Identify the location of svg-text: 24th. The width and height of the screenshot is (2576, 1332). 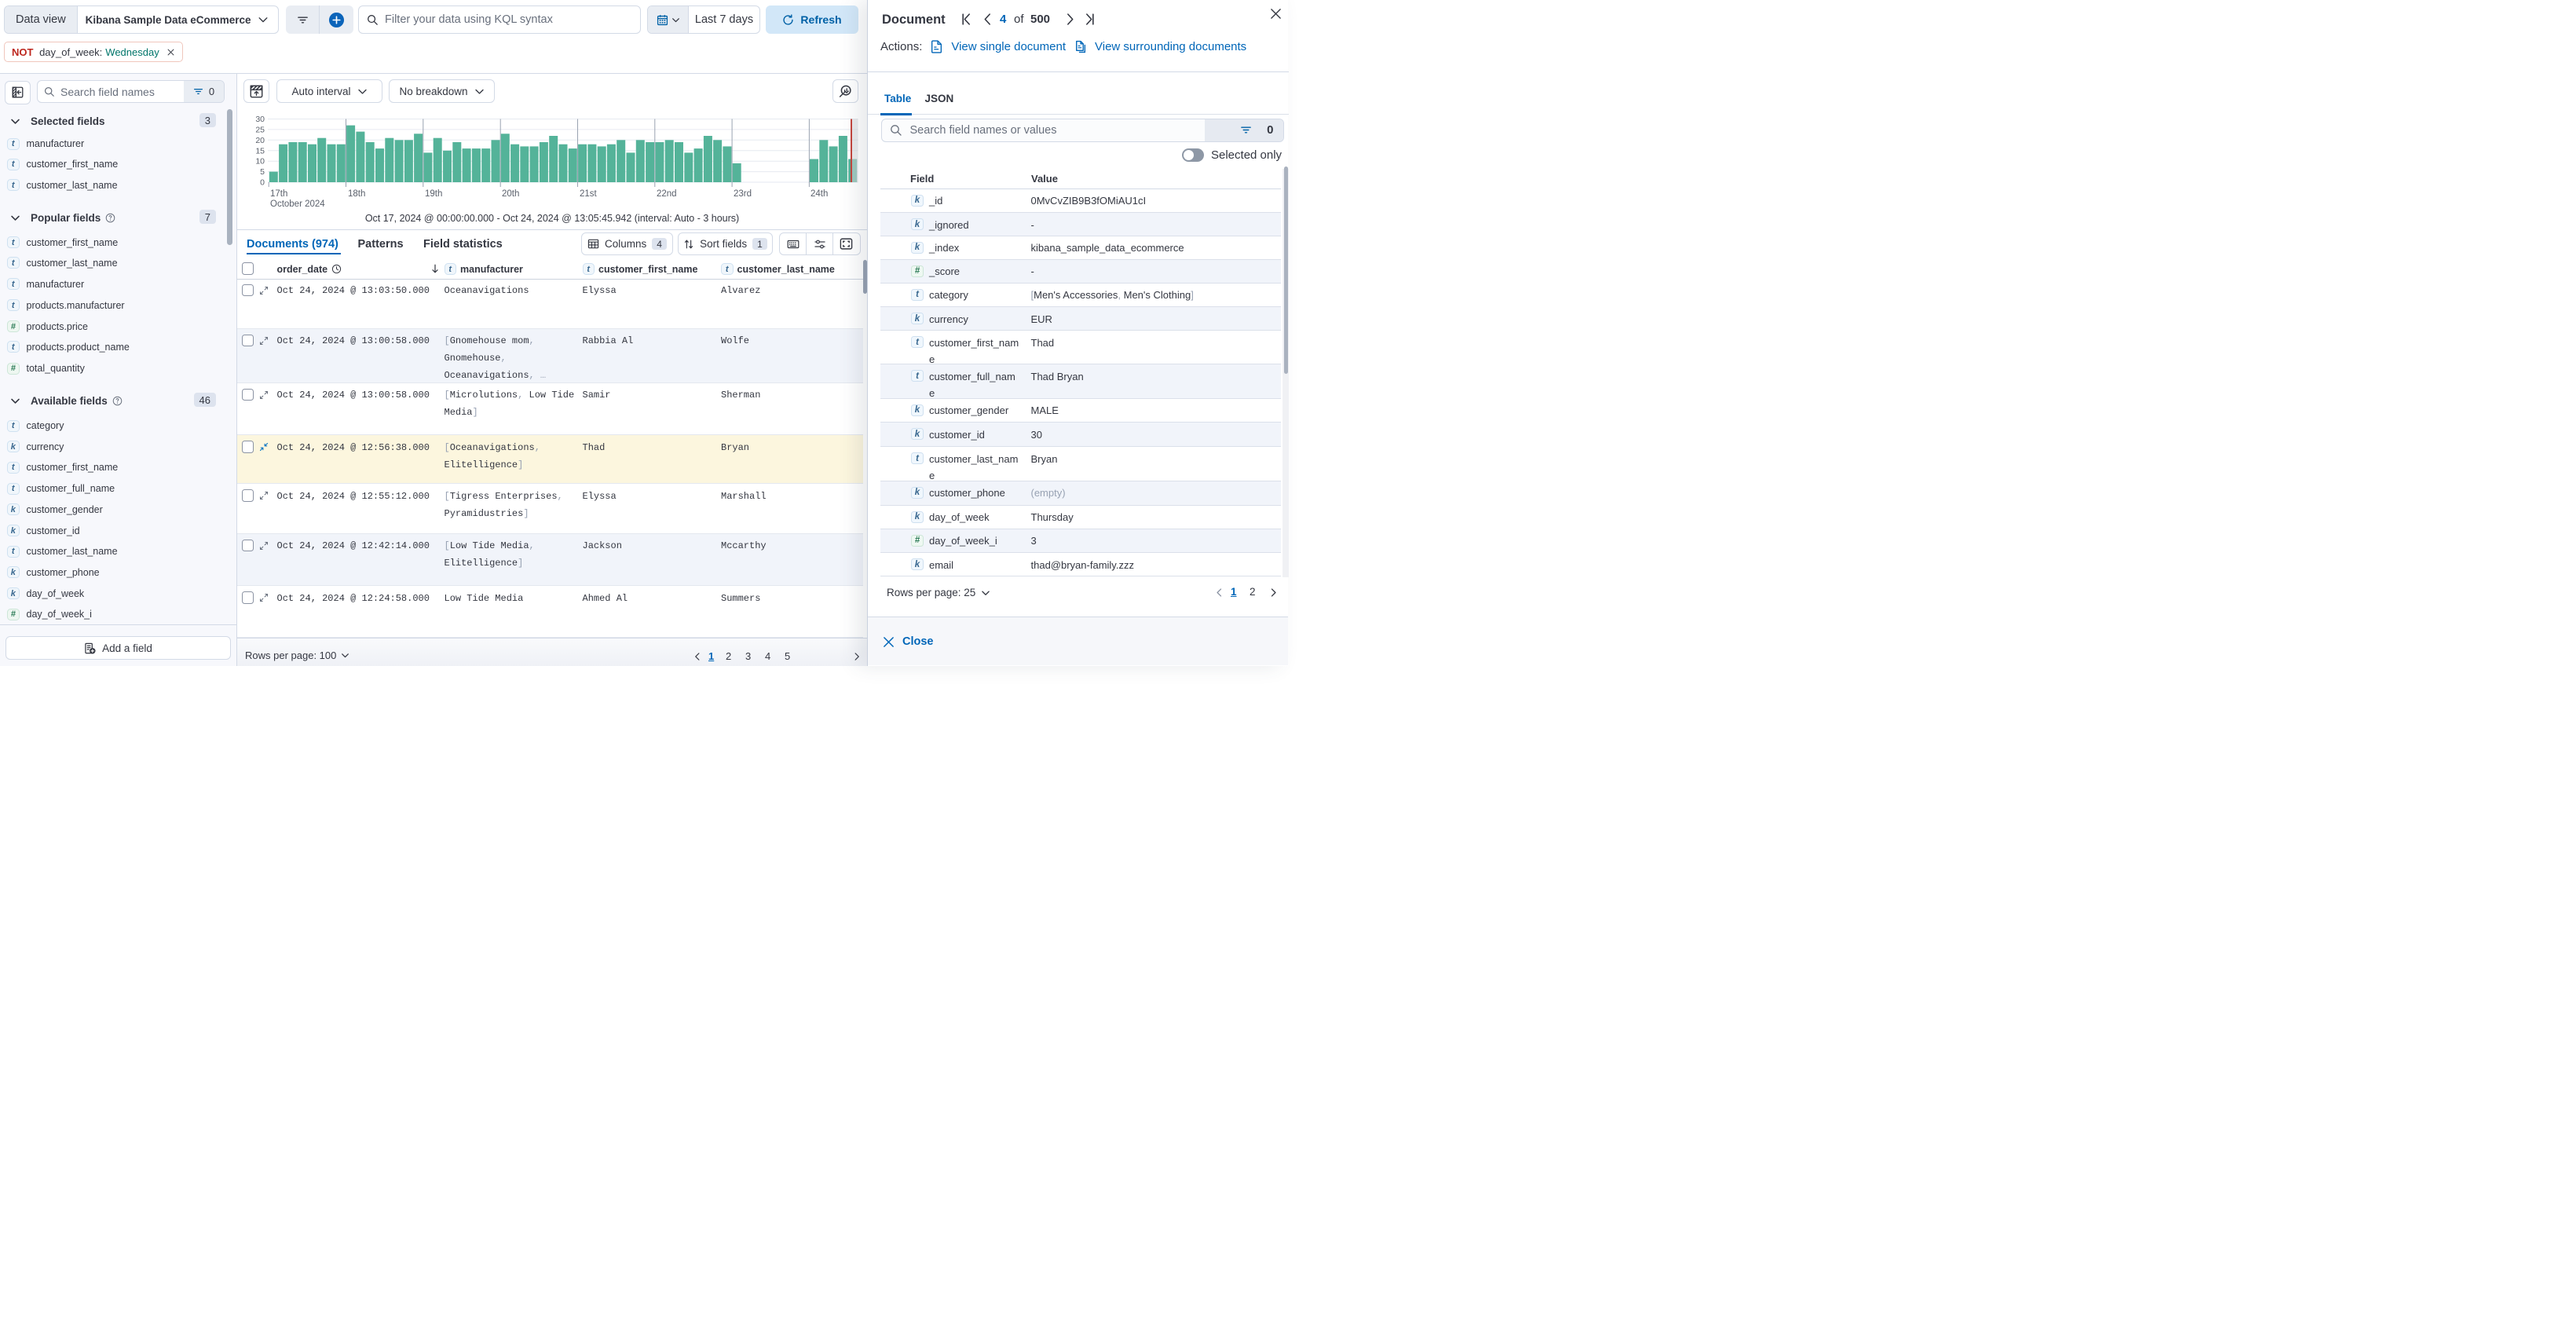
(819, 194).